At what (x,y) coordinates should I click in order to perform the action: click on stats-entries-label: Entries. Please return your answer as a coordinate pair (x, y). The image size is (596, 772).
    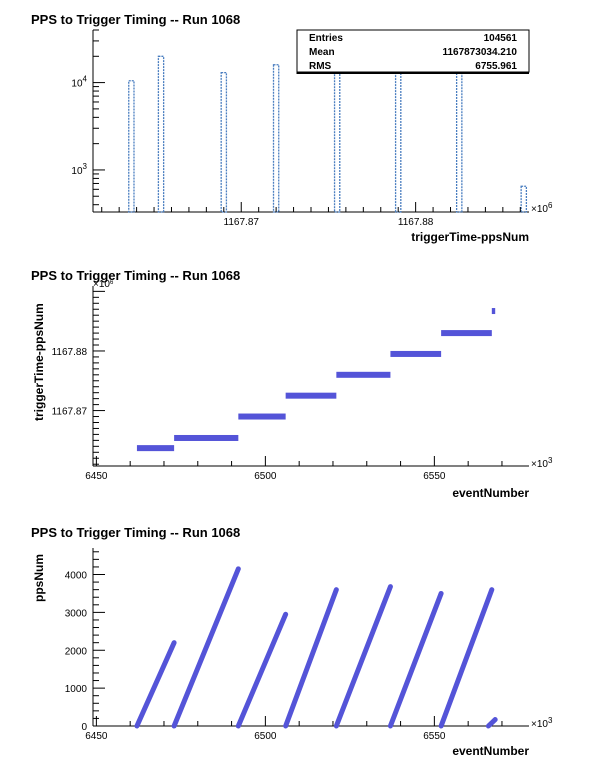
    Looking at the image, I should click on (326, 38).